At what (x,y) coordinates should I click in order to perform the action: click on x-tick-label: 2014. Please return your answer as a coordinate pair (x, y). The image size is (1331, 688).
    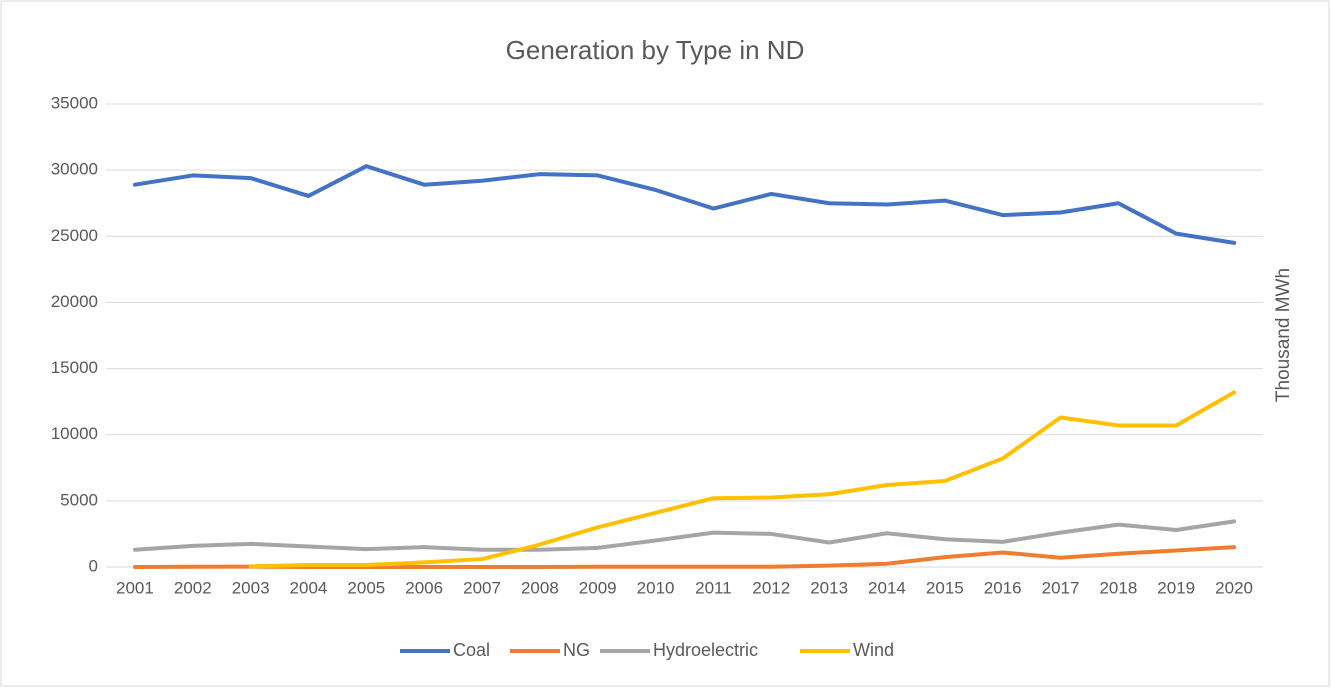
    Looking at the image, I should click on (887, 587).